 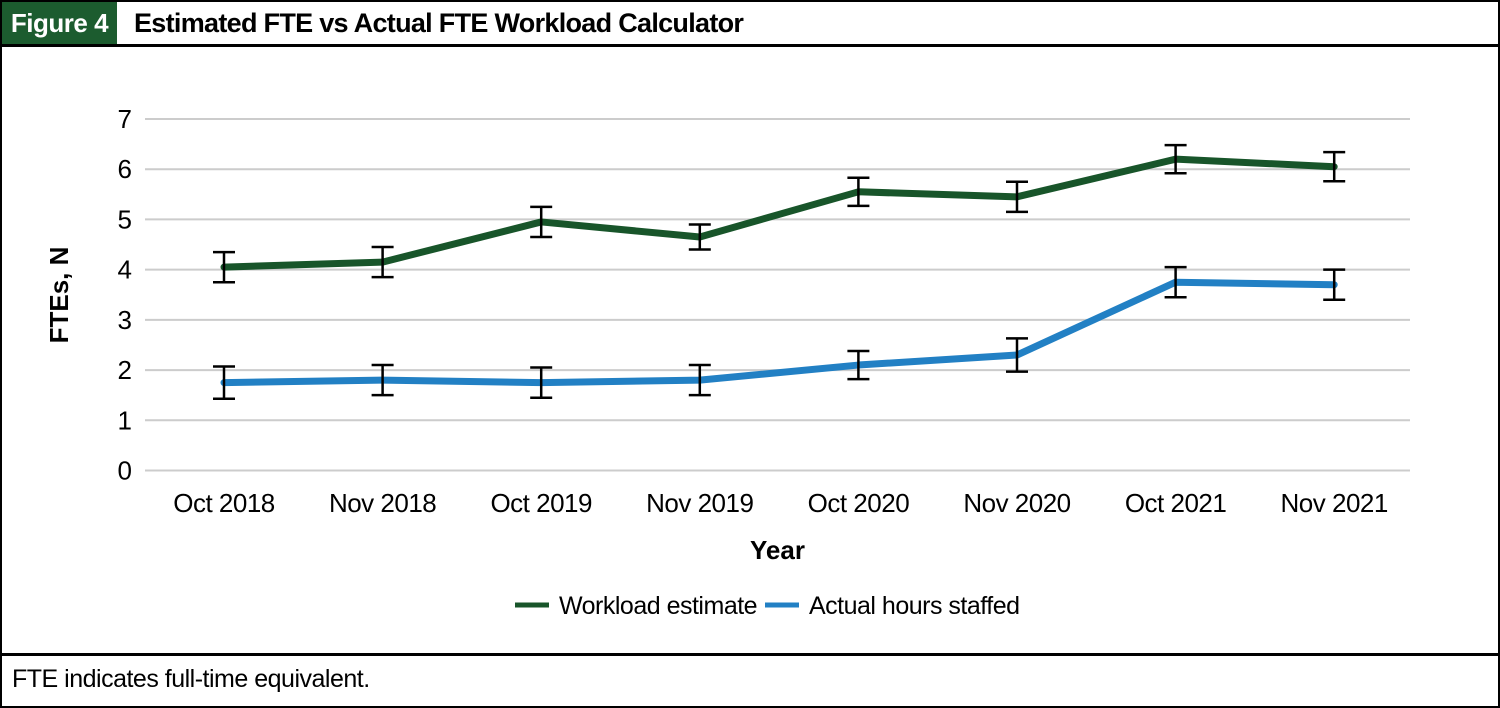 What do you see at coordinates (859, 503) in the screenshot?
I see `x-tick-label-oct-2020: Oct 2020` at bounding box center [859, 503].